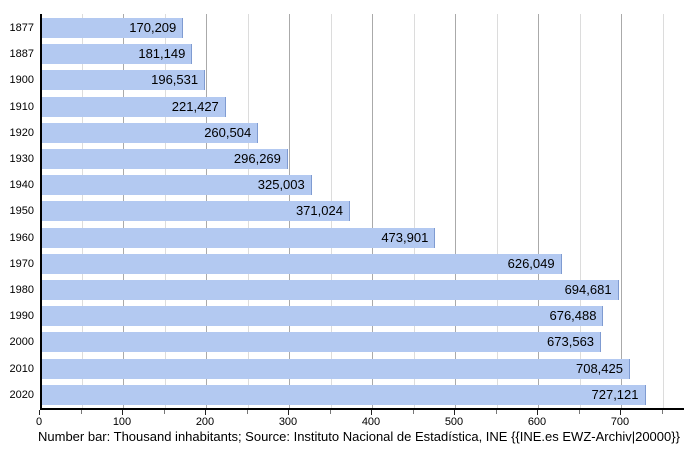  I want to click on year-label-1960: 1960, so click(21, 237).